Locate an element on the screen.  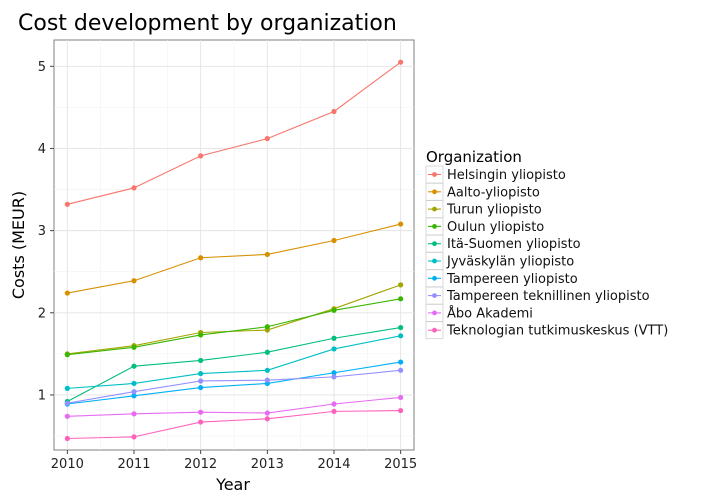
x-axis-title: Year is located at coordinates (232, 484).